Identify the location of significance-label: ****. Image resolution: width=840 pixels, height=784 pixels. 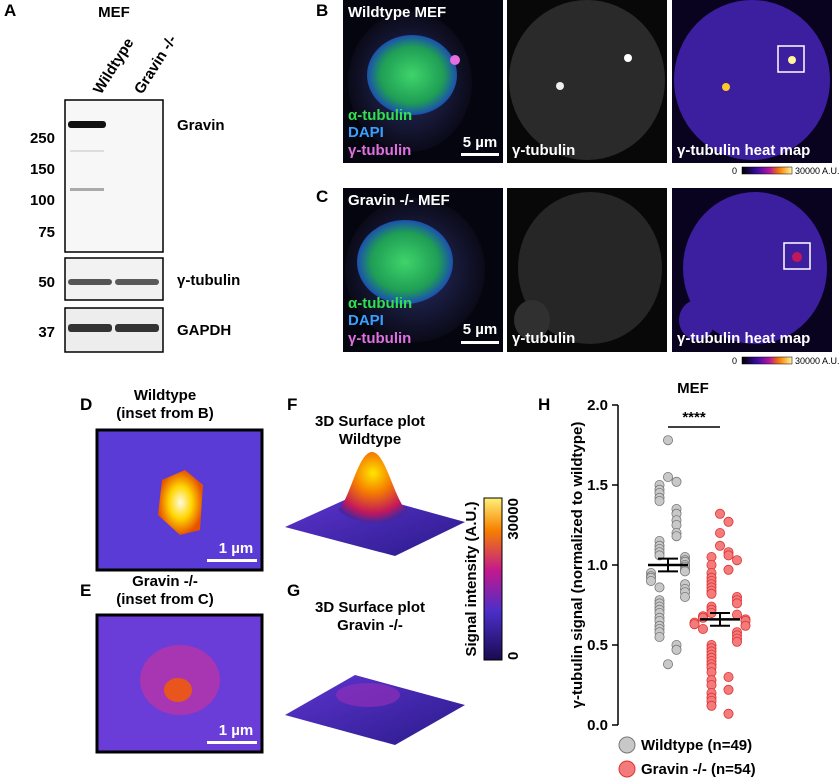
(694, 417).